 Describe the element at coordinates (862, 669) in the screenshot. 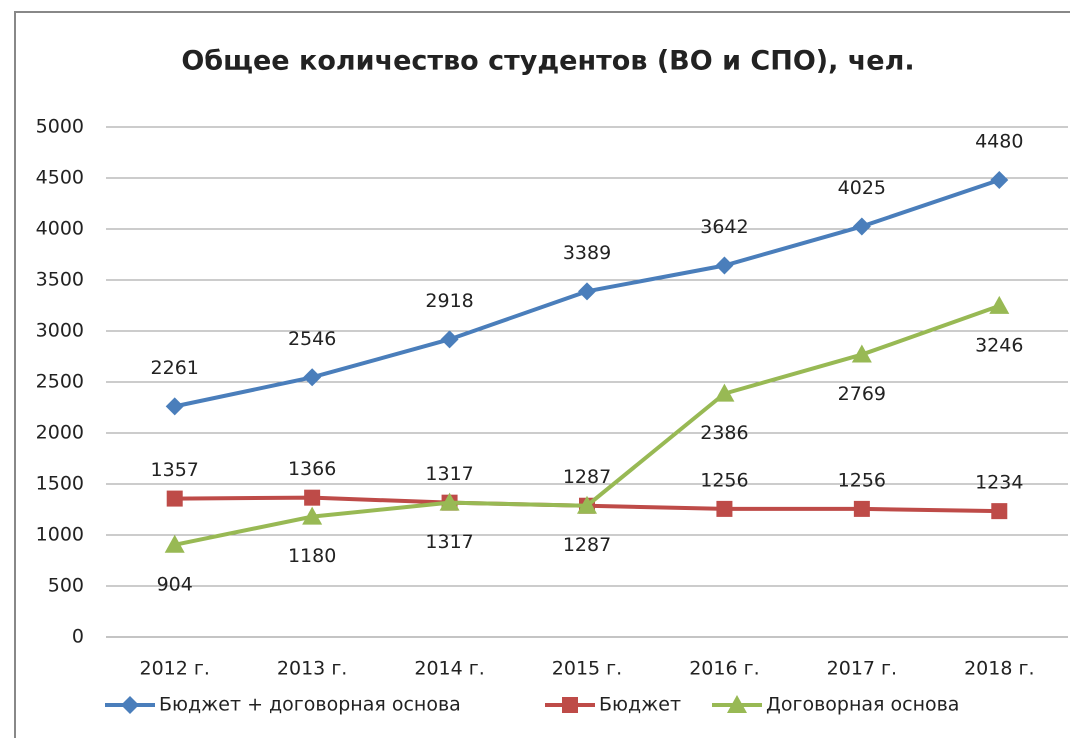

I see `x-tick-label: 2017 г.` at that location.